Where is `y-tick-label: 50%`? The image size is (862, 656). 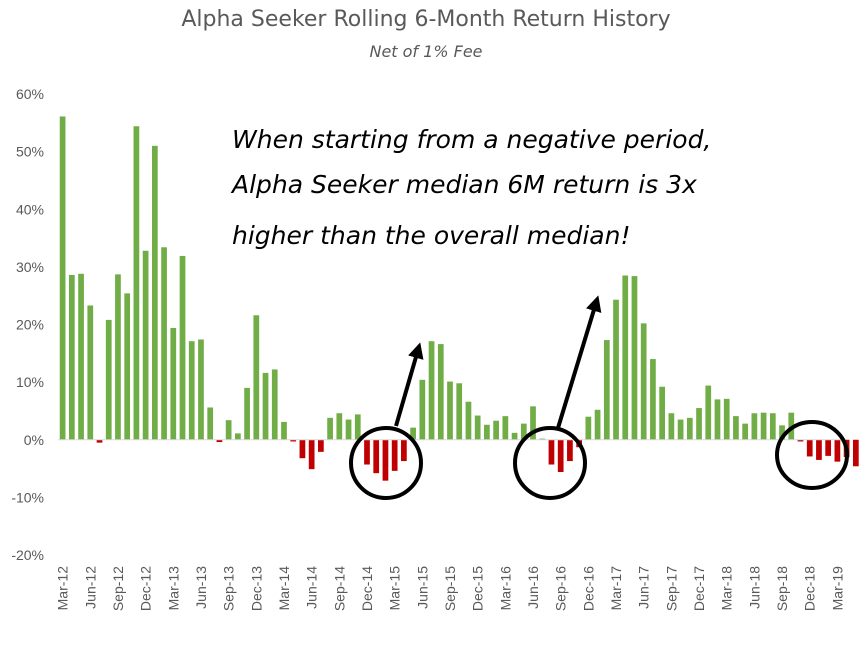
y-tick-label: 50% is located at coordinates (30, 152).